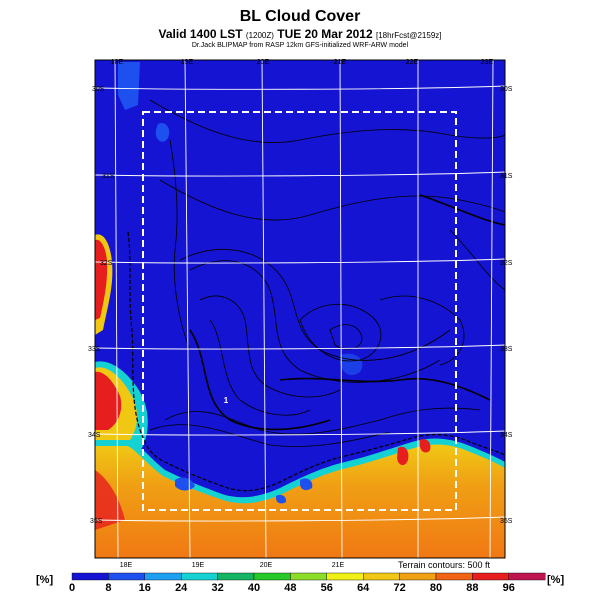  I want to click on utc-time: (1200Z), so click(259, 35).